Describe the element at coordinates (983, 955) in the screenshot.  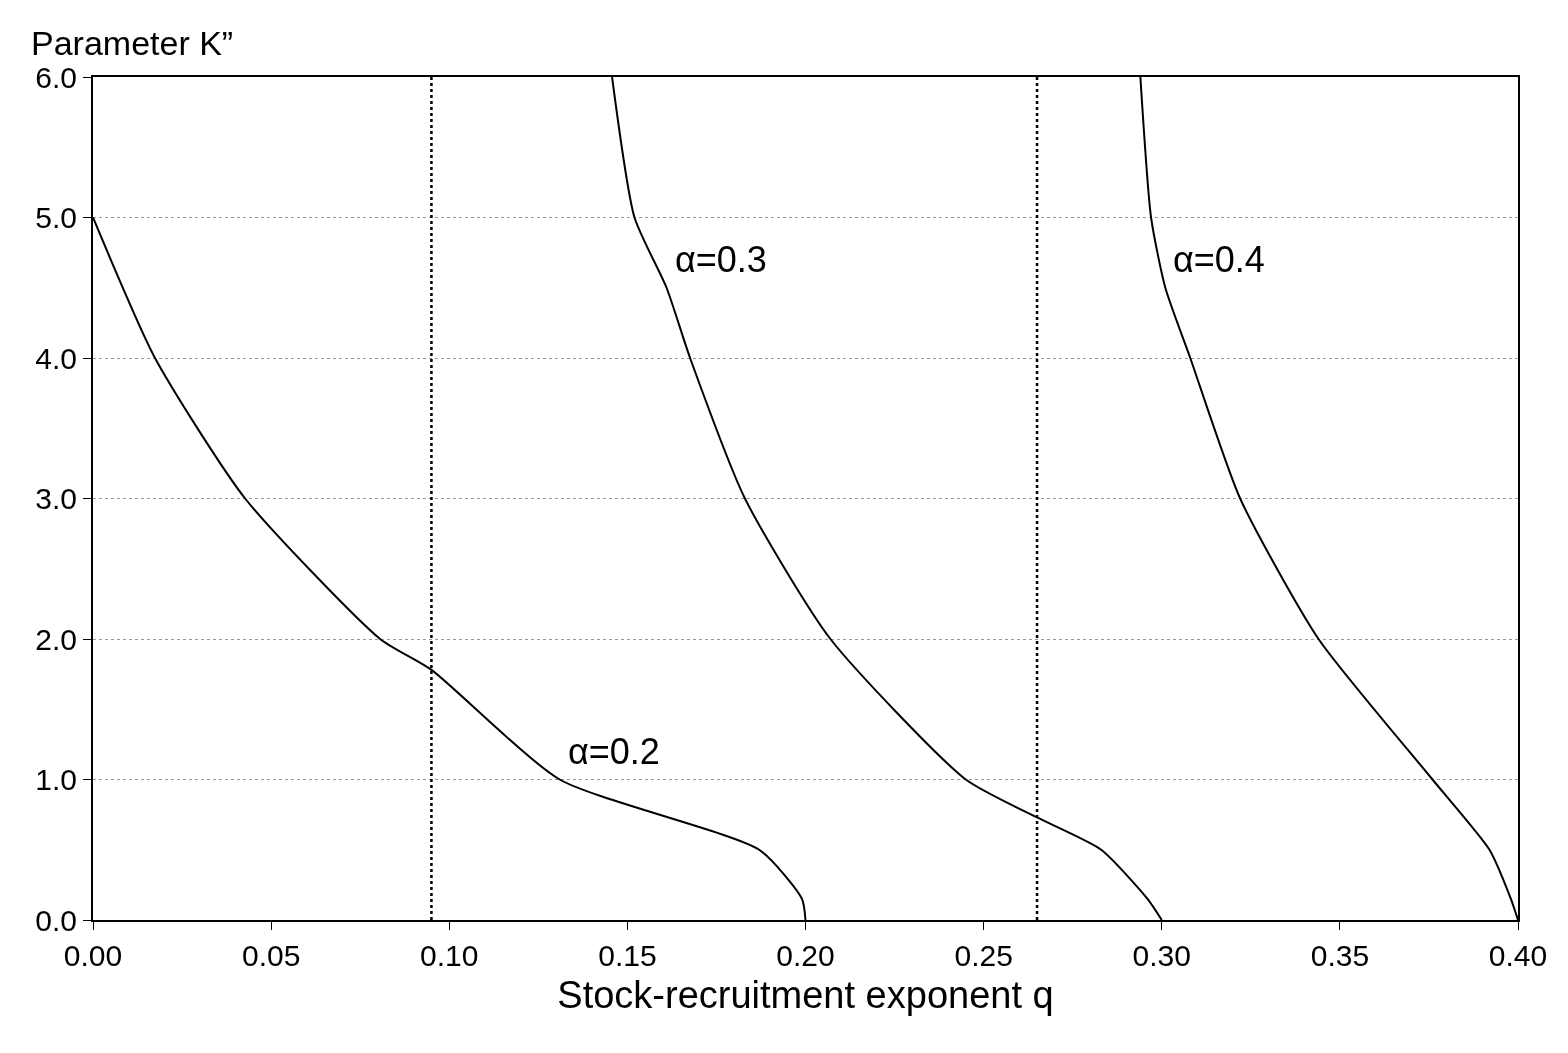
I see `x-tick-label: 0.25` at that location.